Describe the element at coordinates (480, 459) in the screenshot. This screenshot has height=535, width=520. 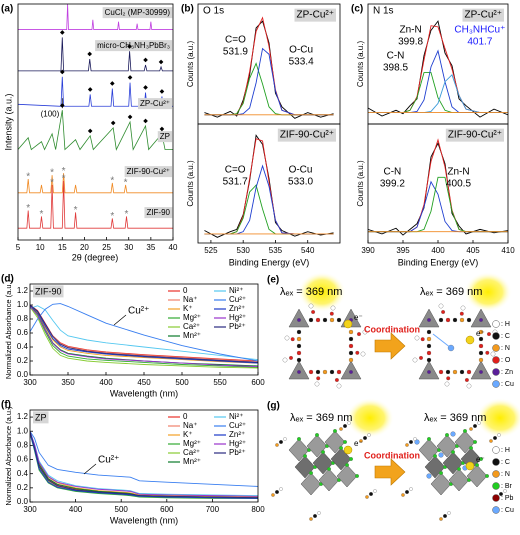
I see `electron-label: e⁻` at that location.